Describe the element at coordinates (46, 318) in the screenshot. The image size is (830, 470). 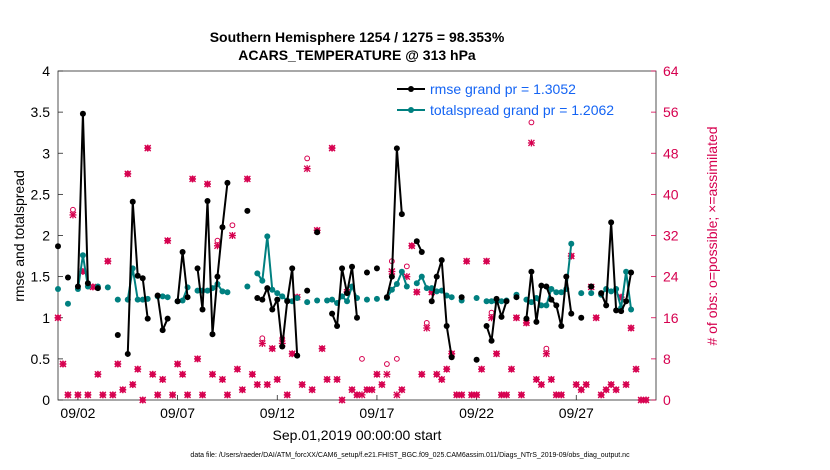
I see `y-tick-label: 1` at that location.